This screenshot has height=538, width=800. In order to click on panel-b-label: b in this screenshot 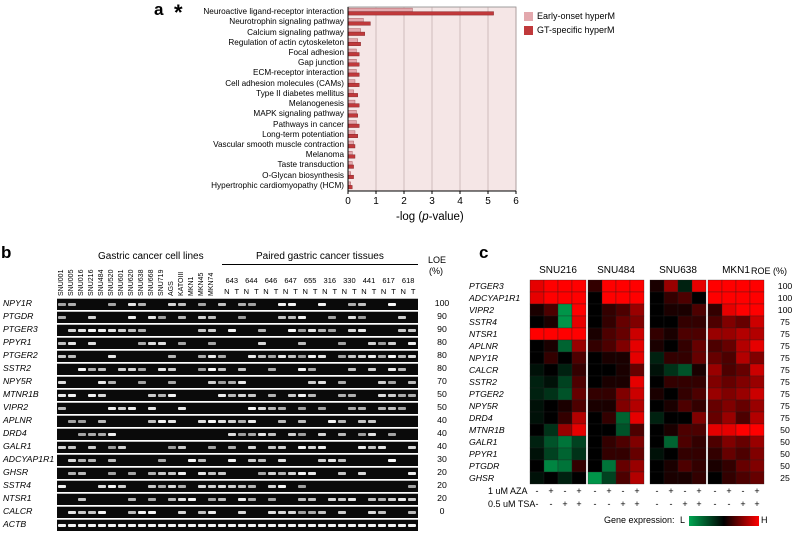, I will do `click(6, 252)`.